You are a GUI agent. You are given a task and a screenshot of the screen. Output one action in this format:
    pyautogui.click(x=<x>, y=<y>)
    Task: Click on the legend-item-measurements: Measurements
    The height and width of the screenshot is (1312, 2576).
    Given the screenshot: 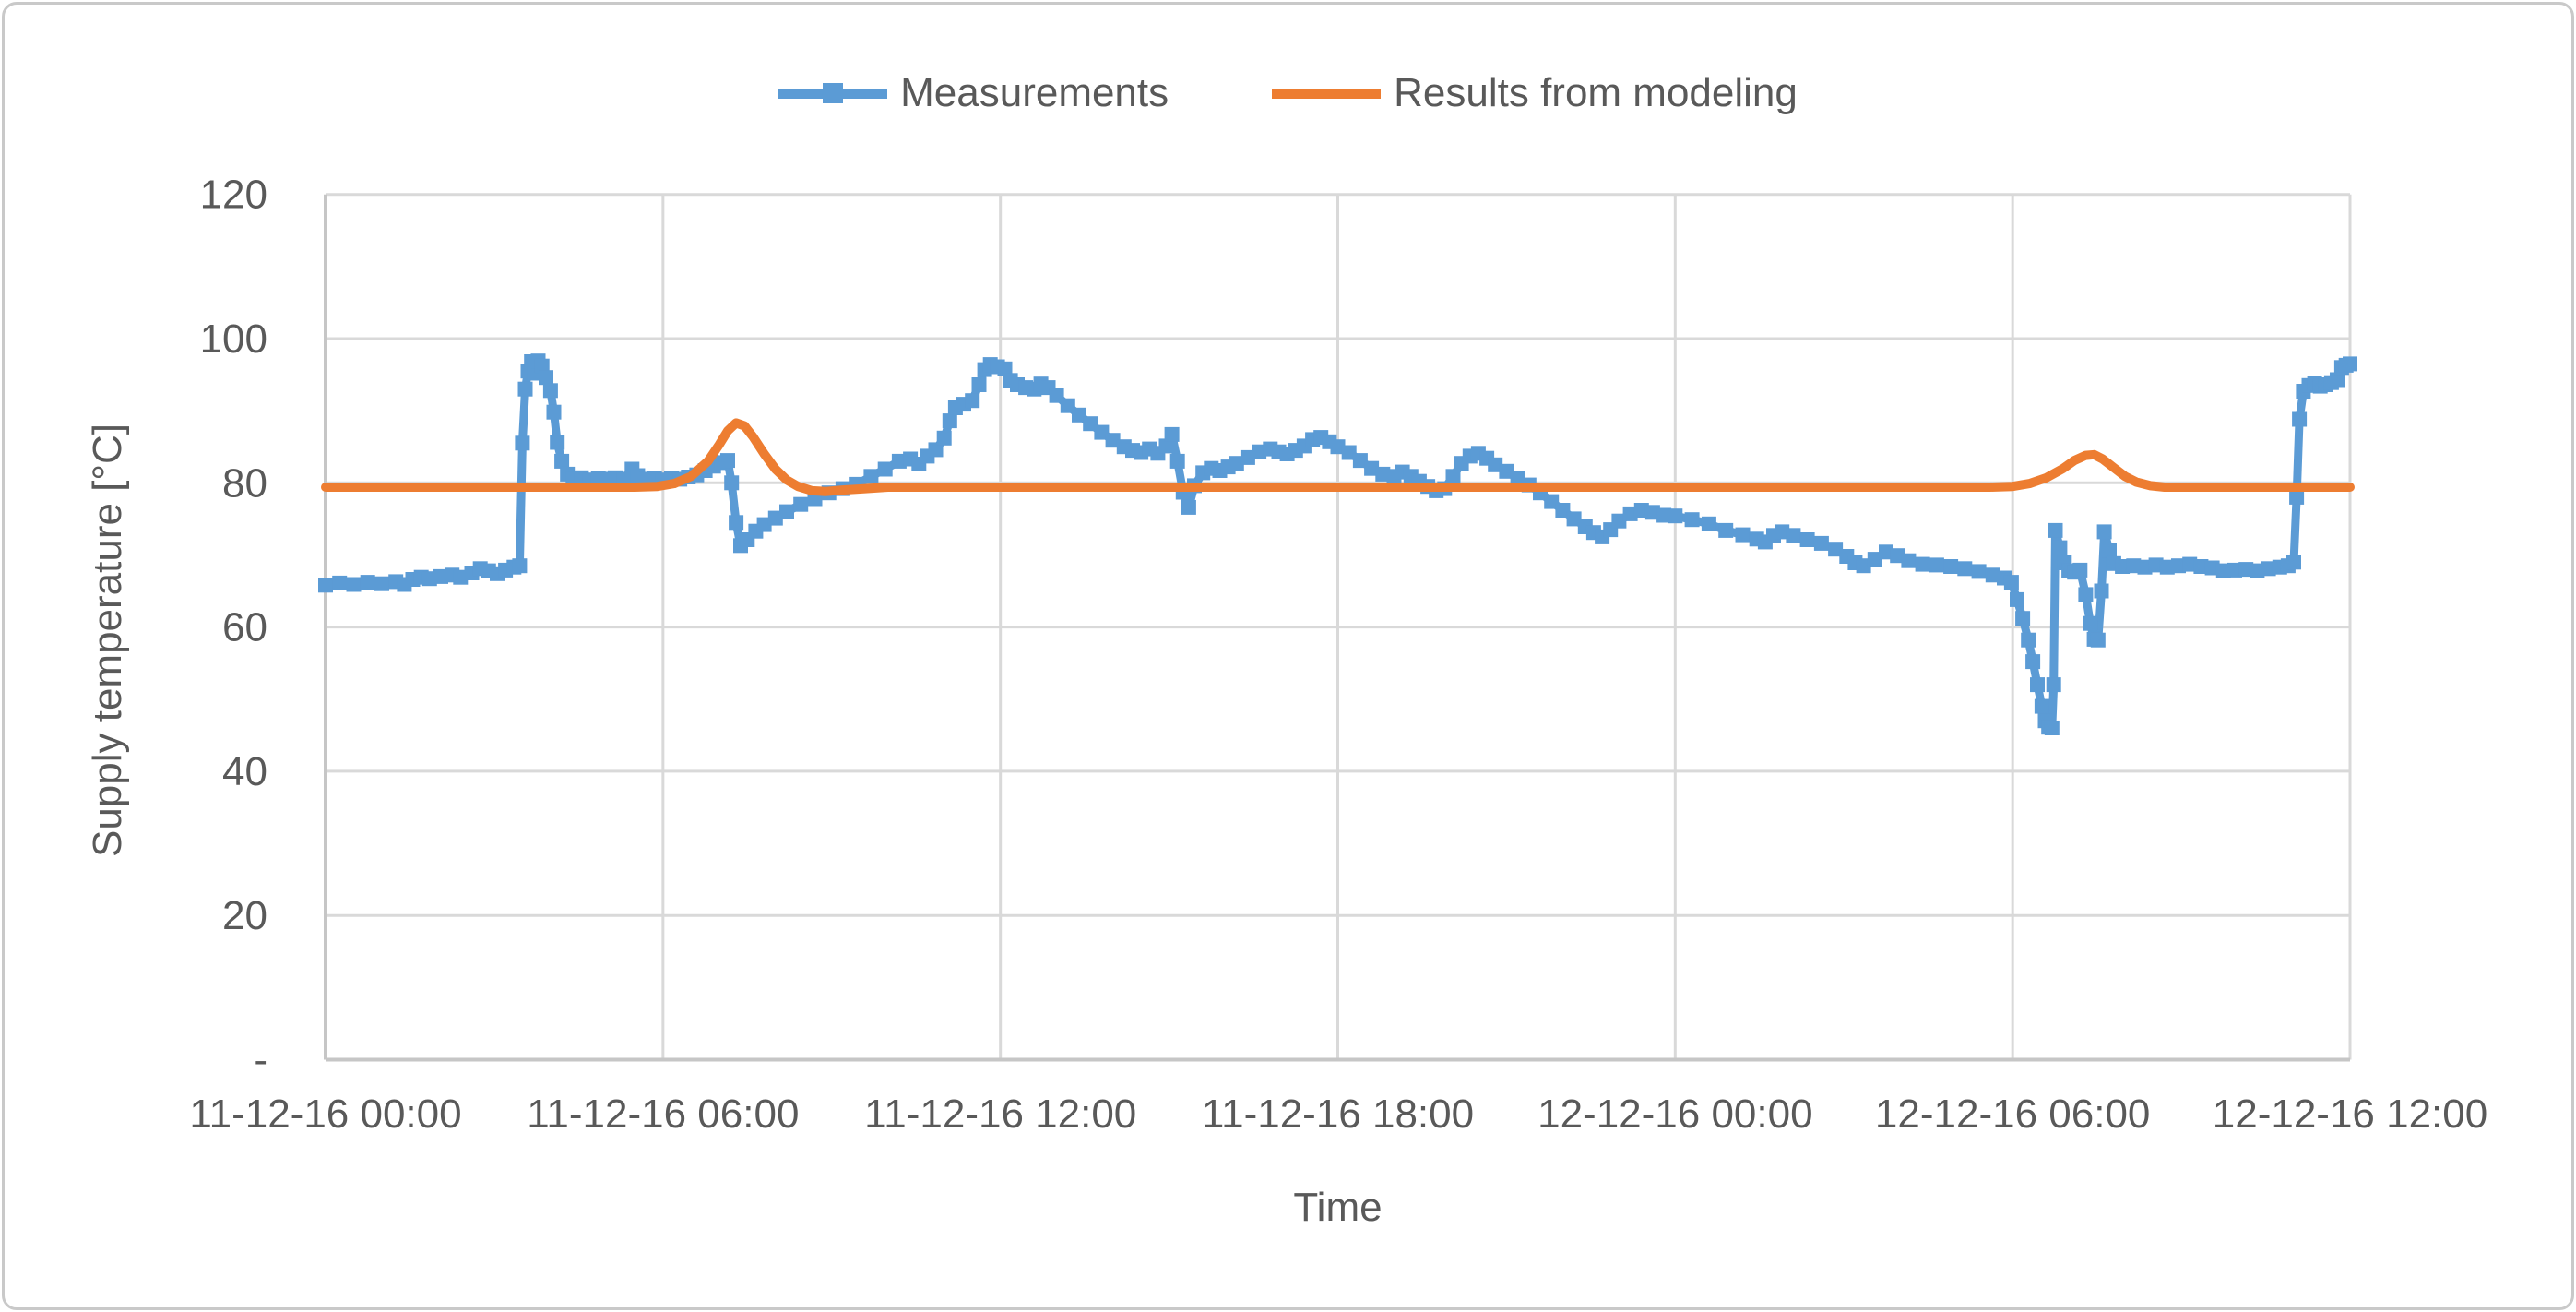 What is the action you would take?
    pyautogui.click(x=973, y=93)
    